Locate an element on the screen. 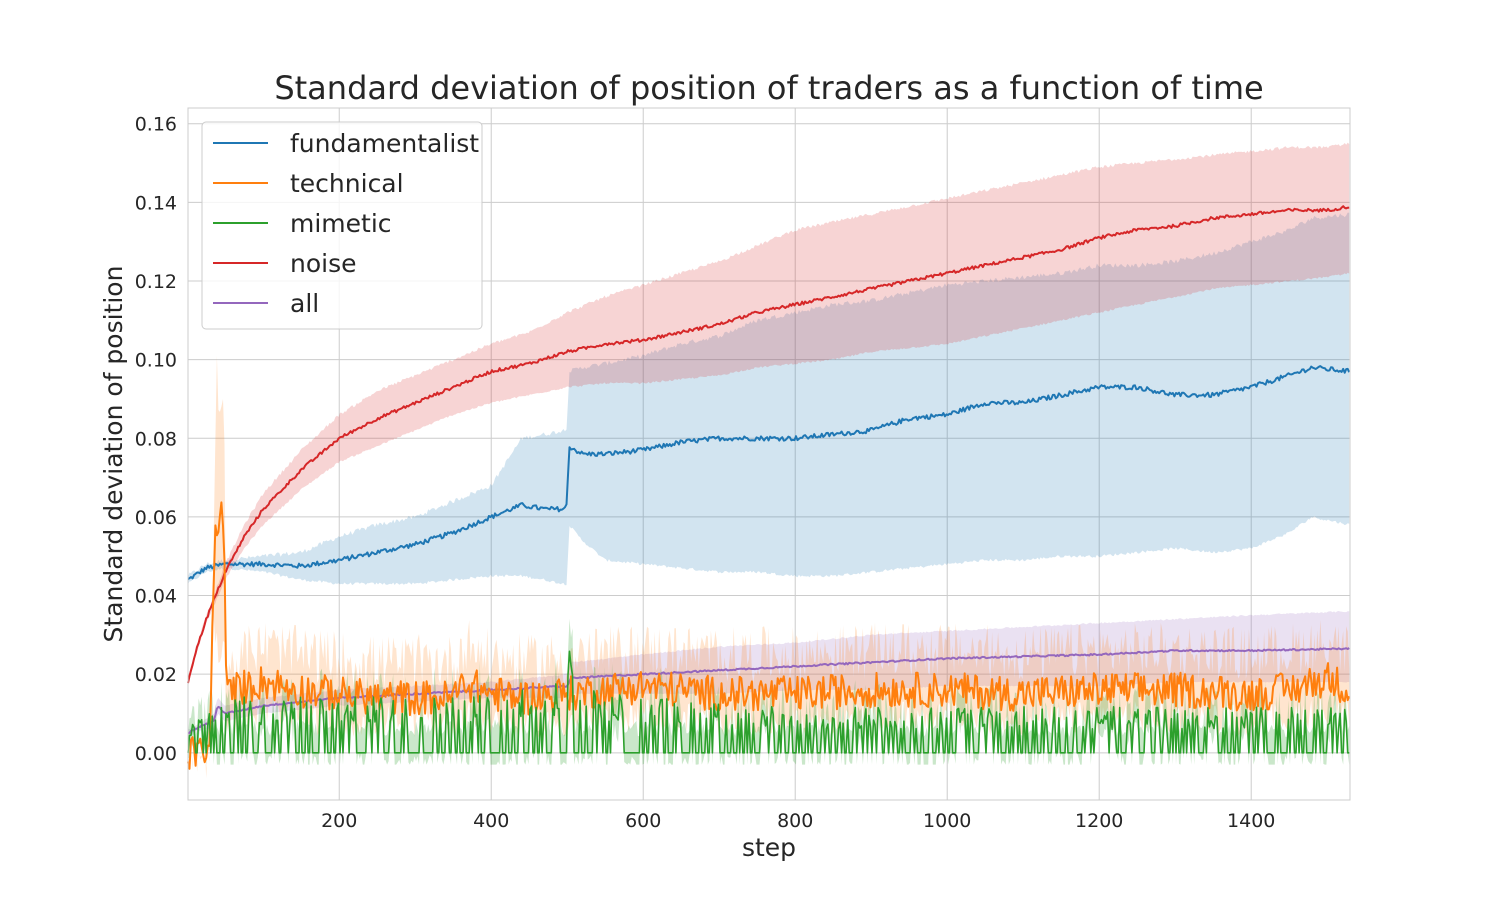 This screenshot has width=1500, height=900. series-line-mimetic is located at coordinates (768, 702).